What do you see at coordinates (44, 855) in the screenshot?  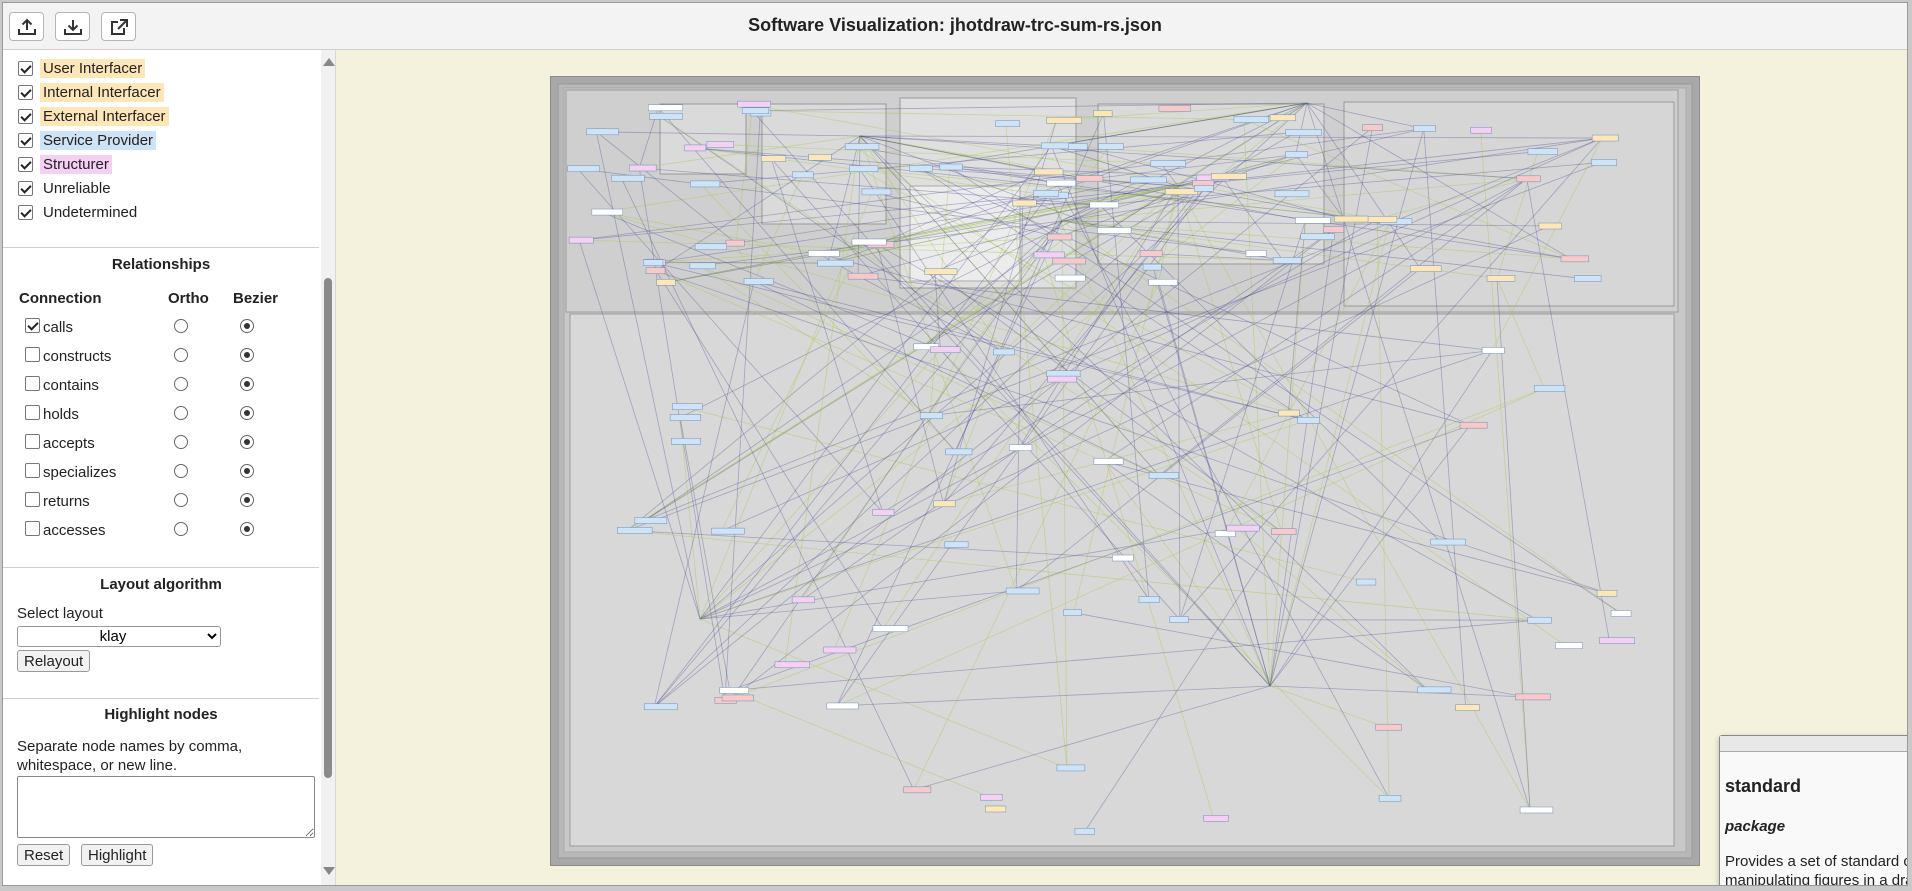 I see `reset-button: Reset` at bounding box center [44, 855].